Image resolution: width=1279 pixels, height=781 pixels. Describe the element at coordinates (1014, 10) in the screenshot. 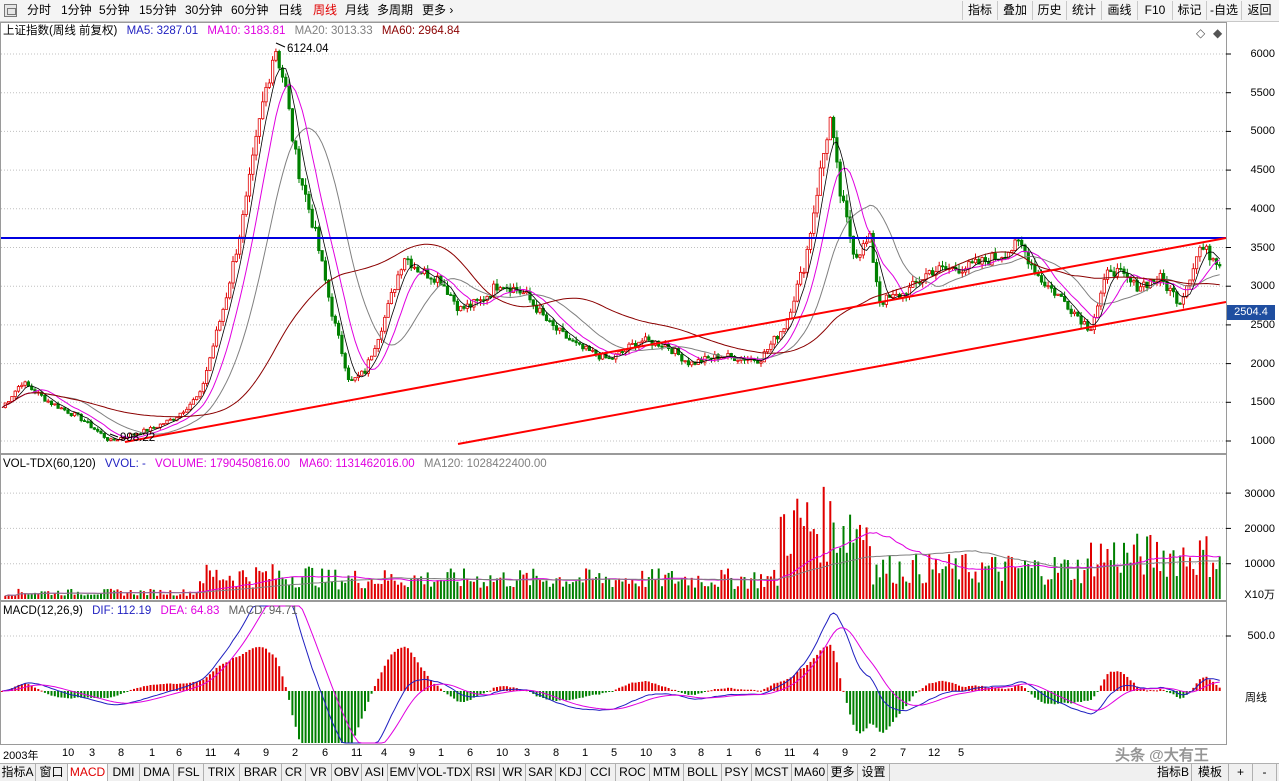

I see `toolbar-button: 叠加` at that location.